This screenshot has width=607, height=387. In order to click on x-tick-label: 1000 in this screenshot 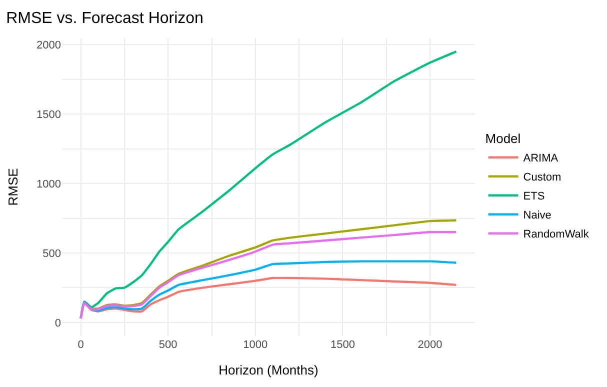, I will do `click(255, 345)`.